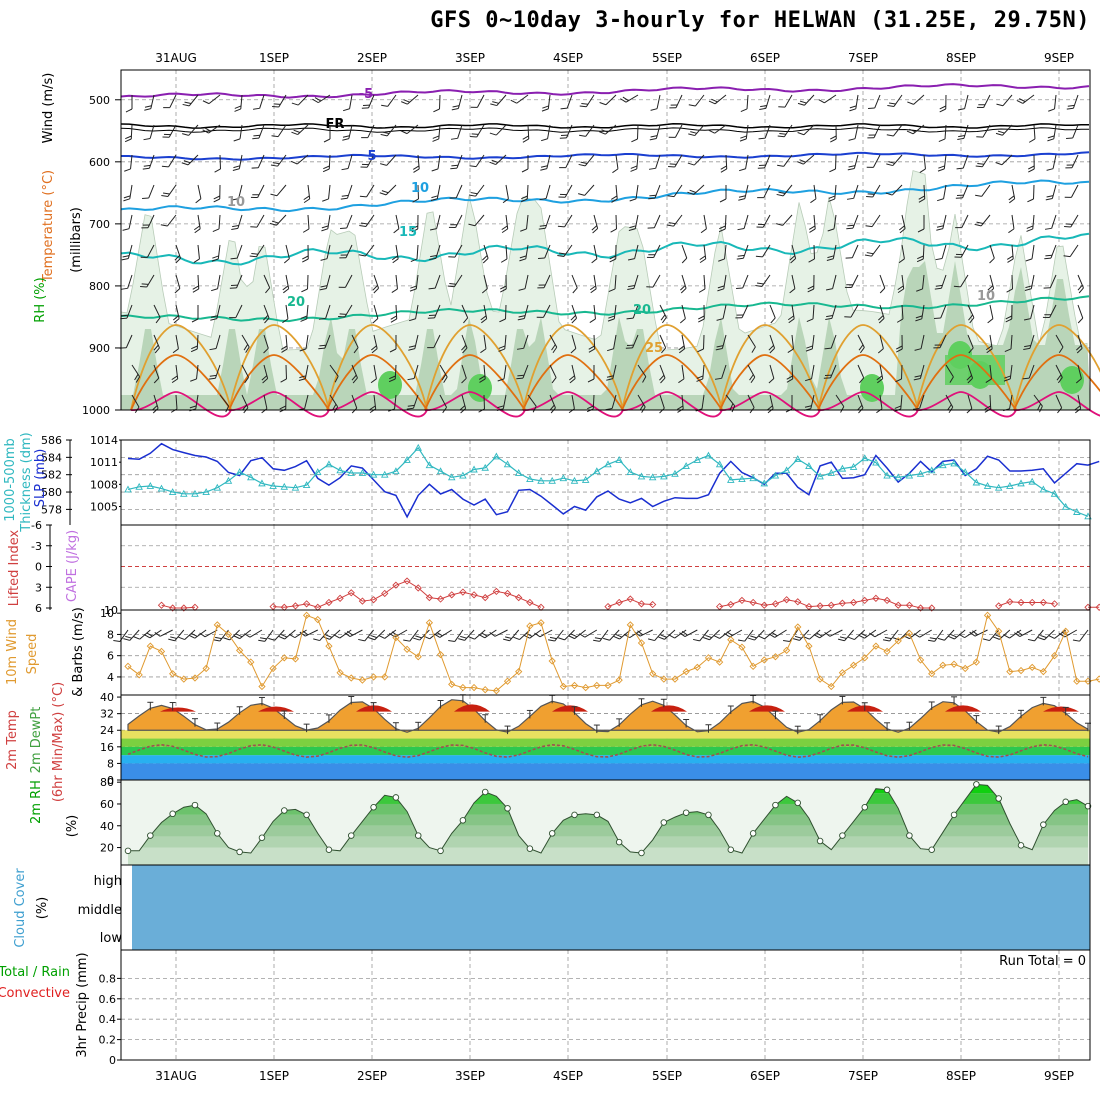 Image resolution: width=1100 pixels, height=1100 pixels. I want to click on rh-ylabel: (%), so click(72, 826).